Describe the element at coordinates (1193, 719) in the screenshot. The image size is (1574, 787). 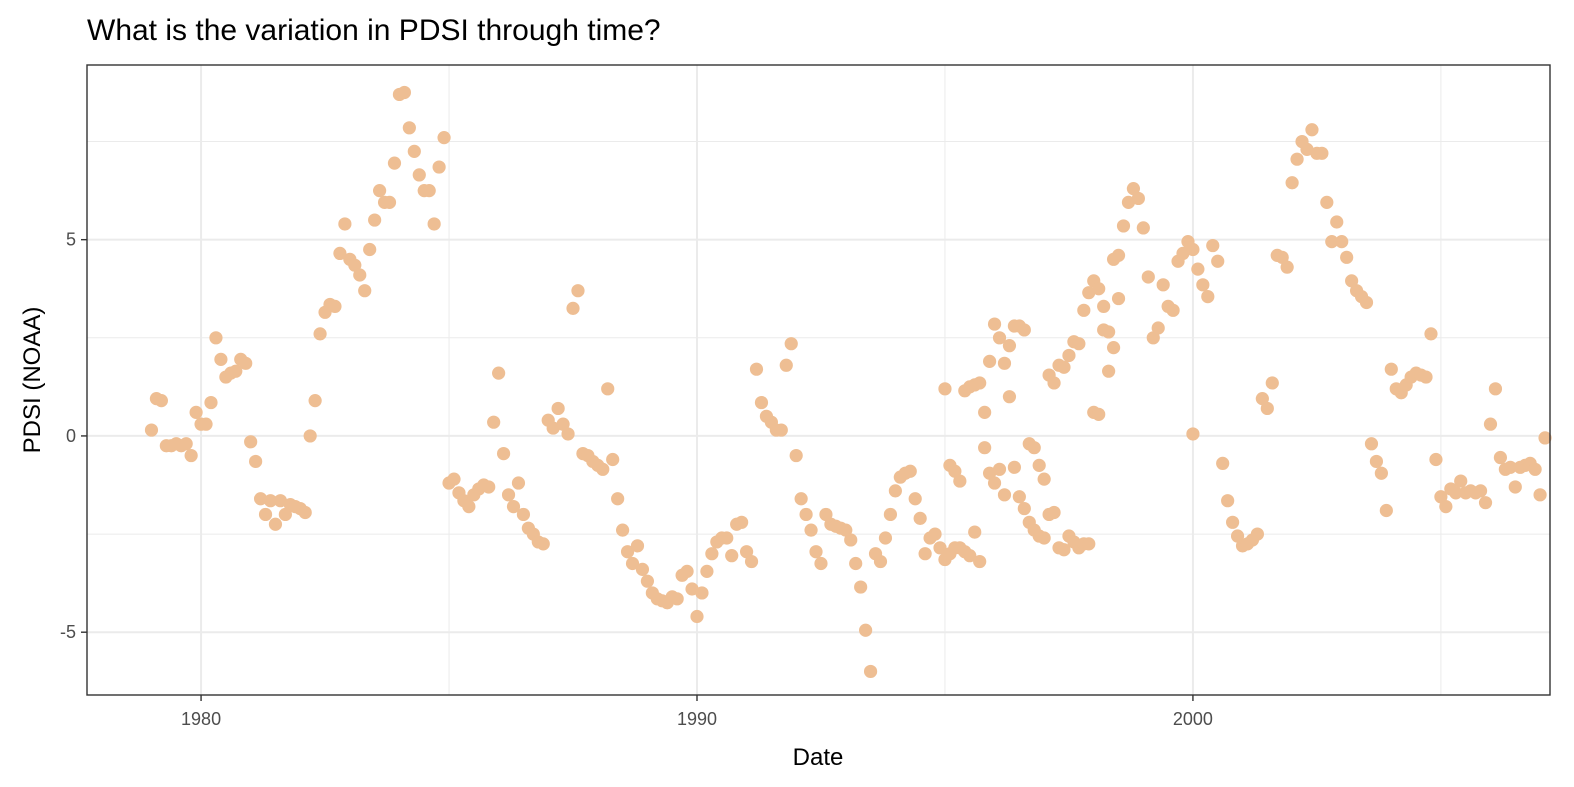
I see `x-tick-label: 2000` at that location.